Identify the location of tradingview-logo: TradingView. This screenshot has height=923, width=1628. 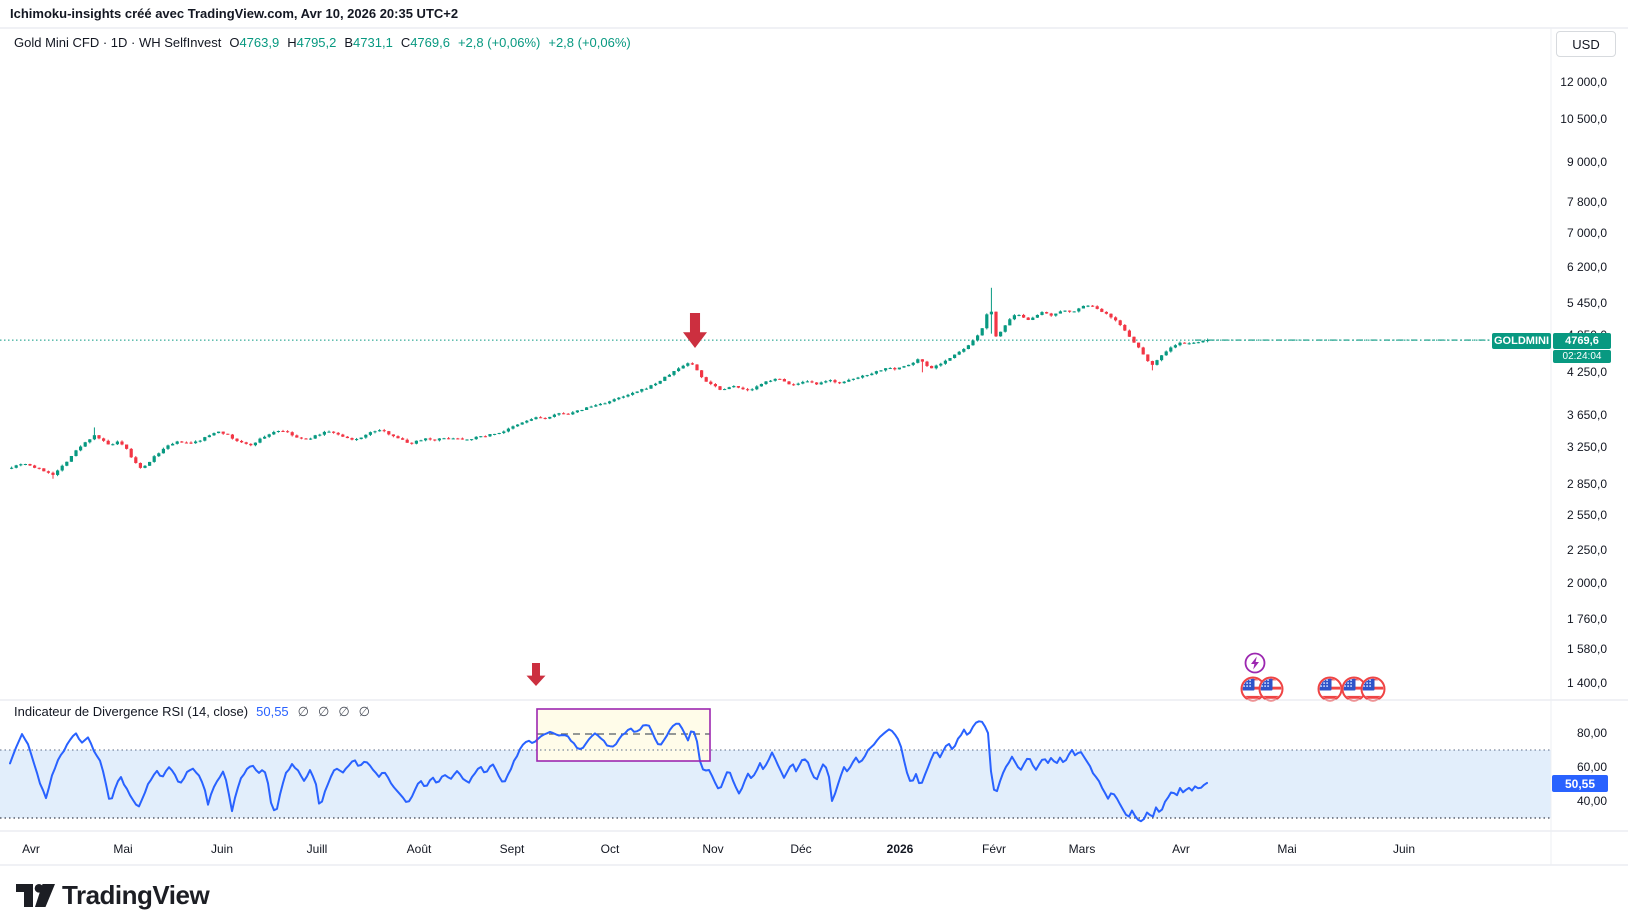
(136, 895).